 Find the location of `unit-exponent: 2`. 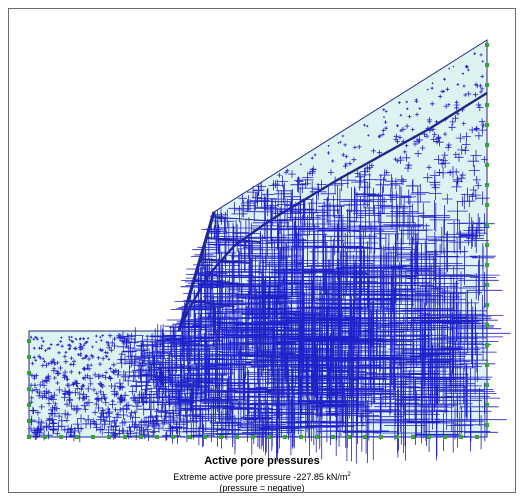

unit-exponent: 2 is located at coordinates (349, 475).